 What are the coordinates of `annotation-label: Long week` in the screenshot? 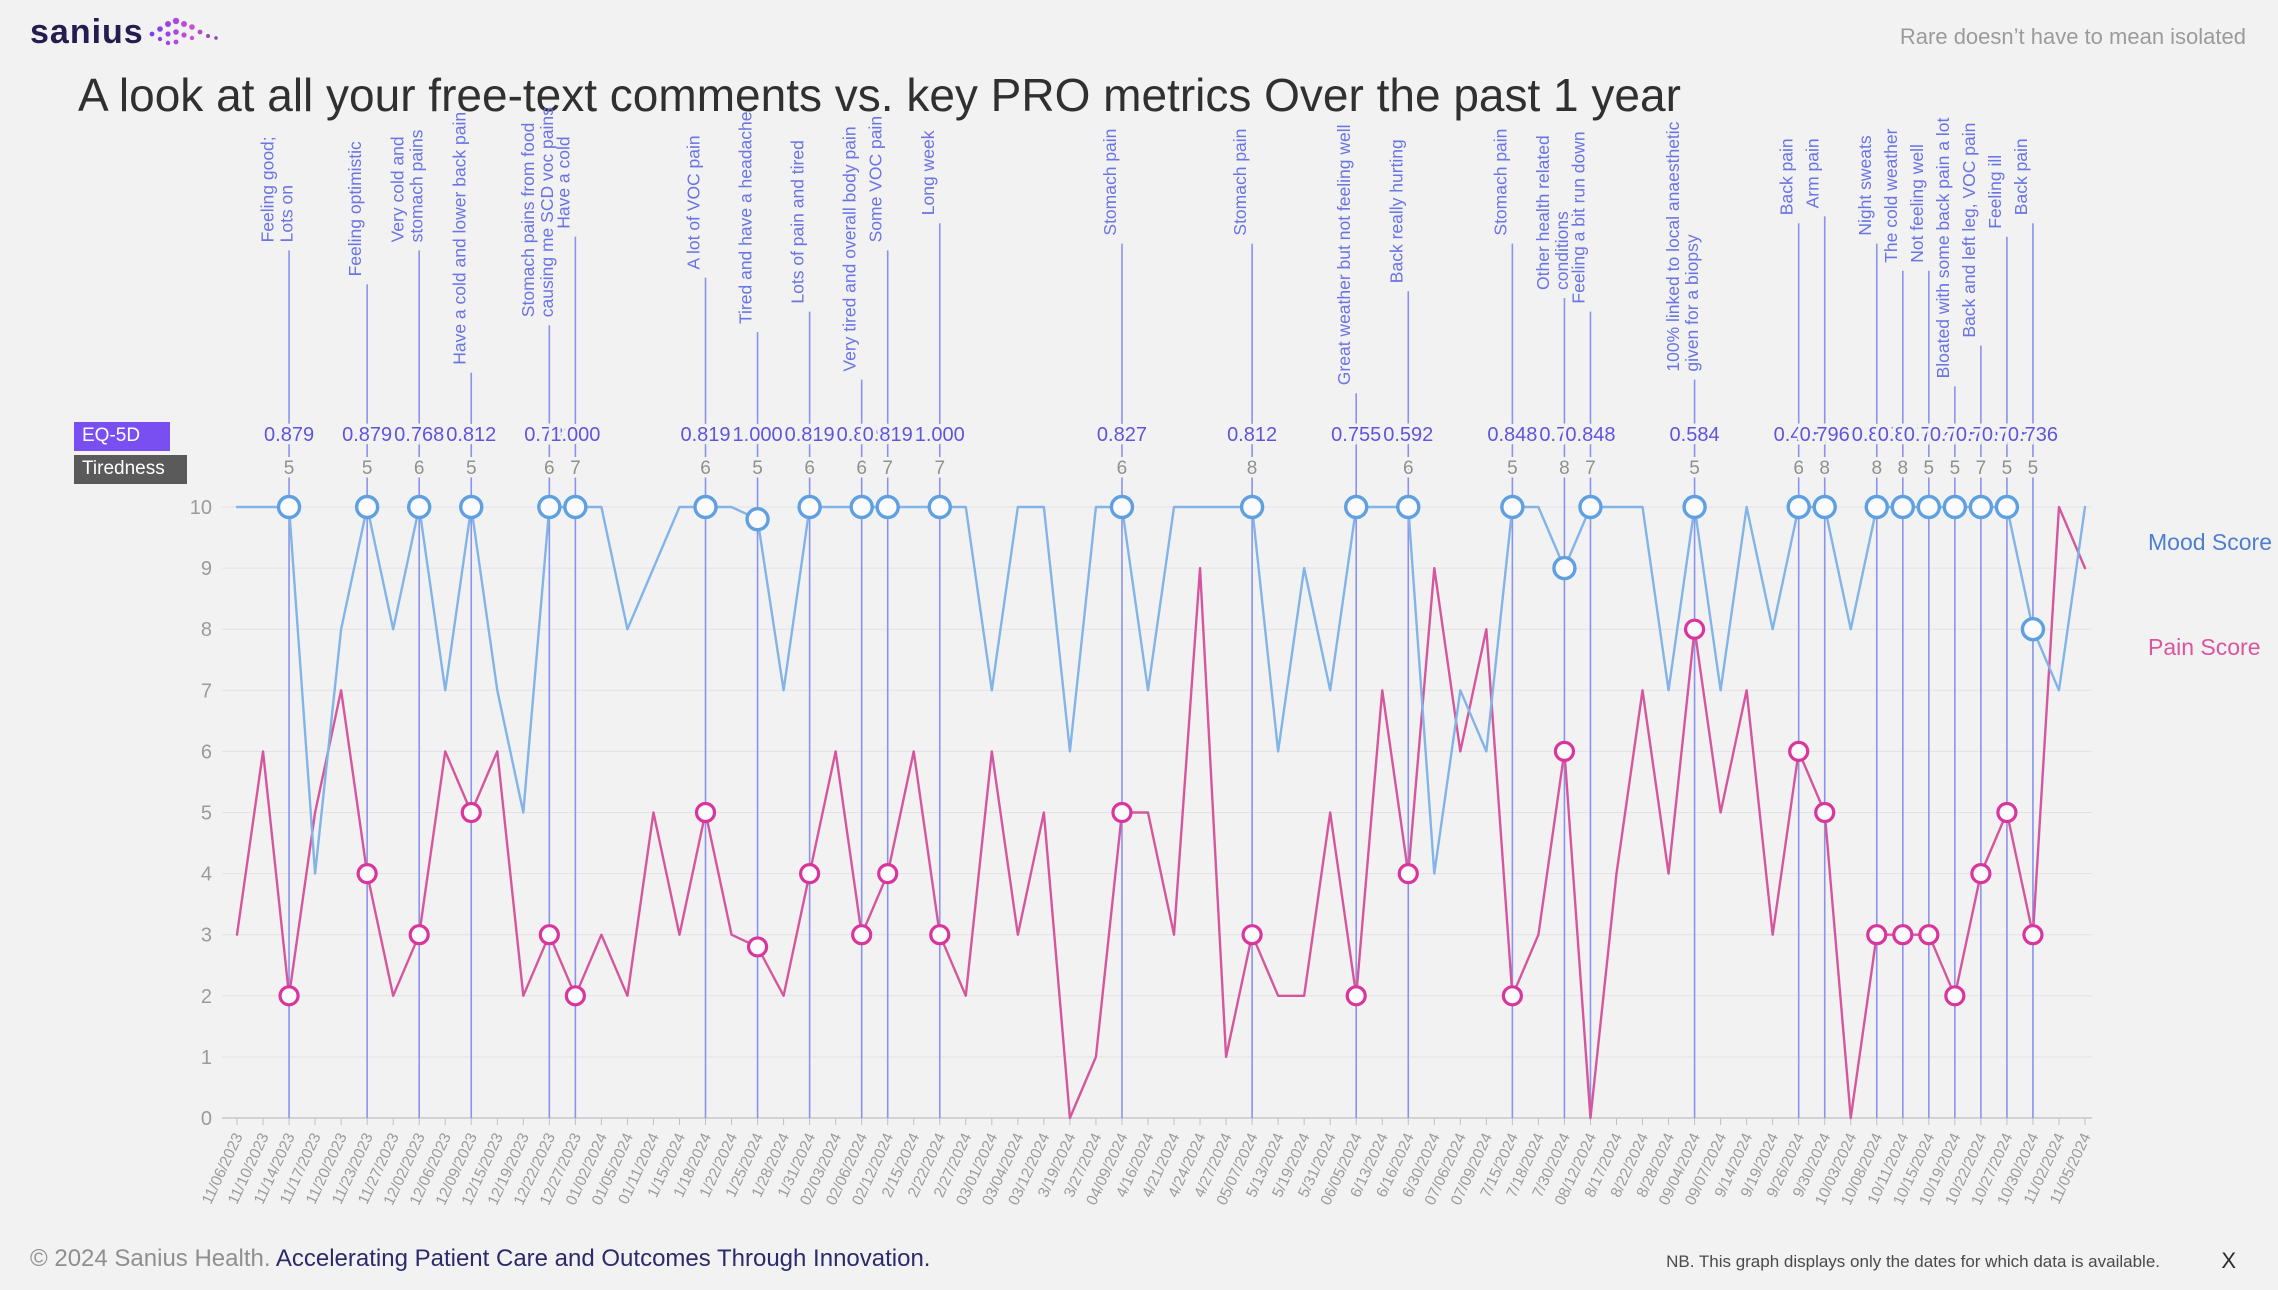 It's located at (928, 172).